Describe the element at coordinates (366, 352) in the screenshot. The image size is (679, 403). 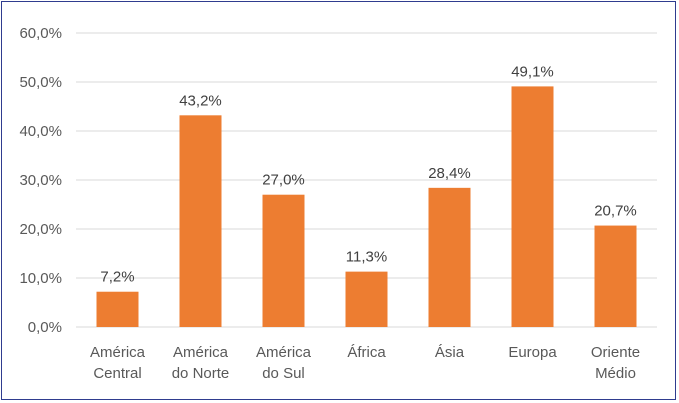
I see `x-tick-label: África` at that location.